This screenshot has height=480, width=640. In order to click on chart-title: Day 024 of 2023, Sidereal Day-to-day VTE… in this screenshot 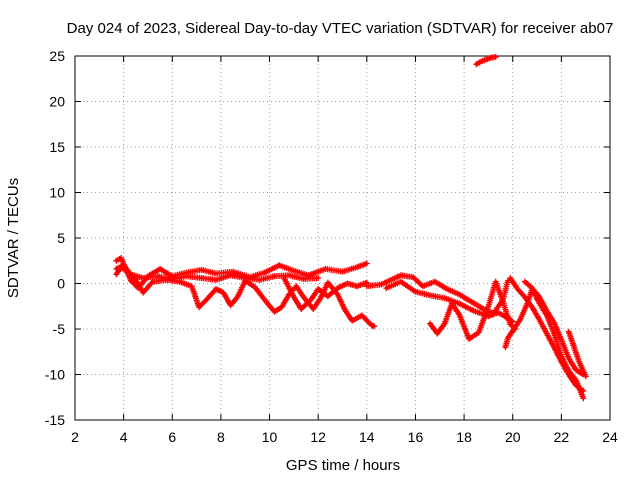, I will do `click(340, 28)`.